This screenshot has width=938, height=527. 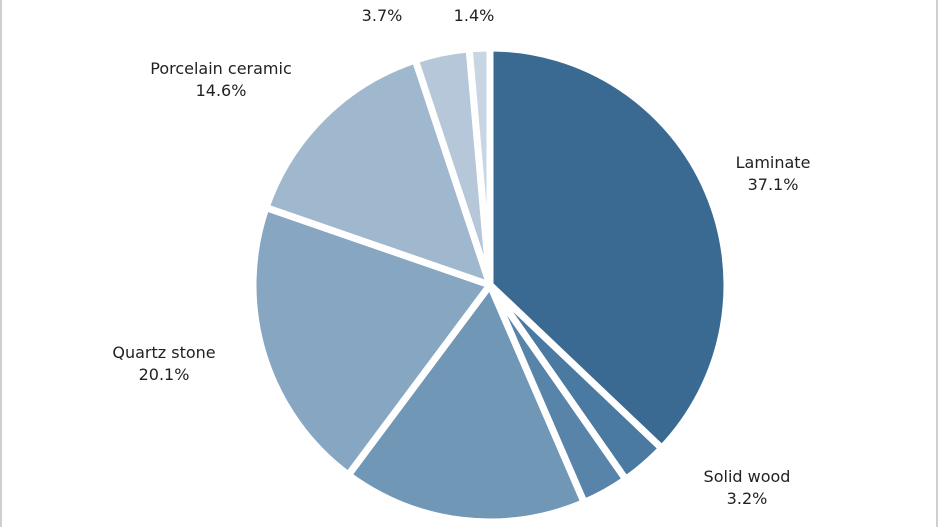 I want to click on slice-label-others: Others 1.4%, so click(x=474, y=12).